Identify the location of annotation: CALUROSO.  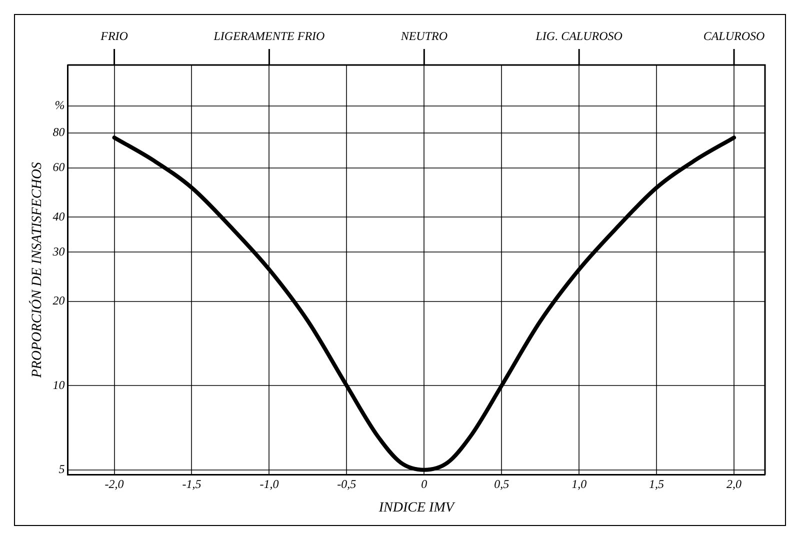
(734, 36).